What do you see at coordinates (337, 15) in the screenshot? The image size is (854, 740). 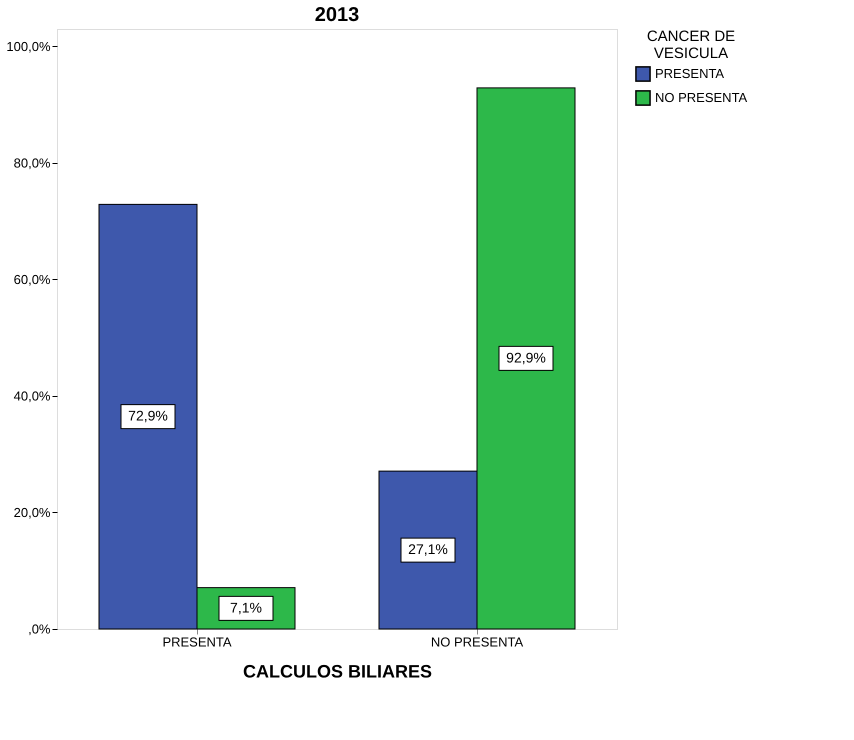 I see `chart-title: 2013` at bounding box center [337, 15].